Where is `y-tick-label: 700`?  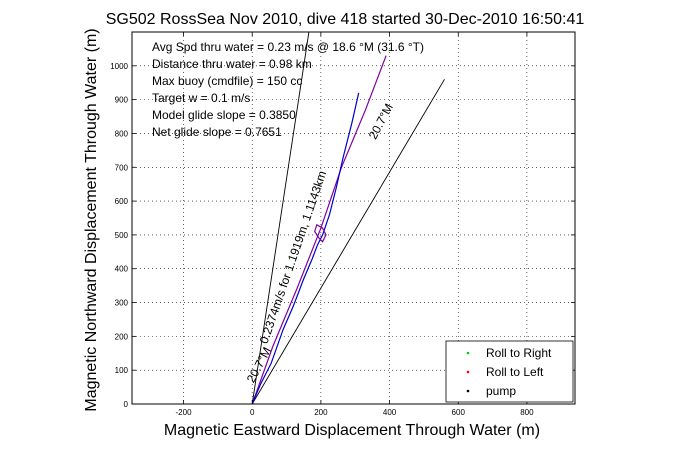
y-tick-label: 700 is located at coordinates (122, 167).